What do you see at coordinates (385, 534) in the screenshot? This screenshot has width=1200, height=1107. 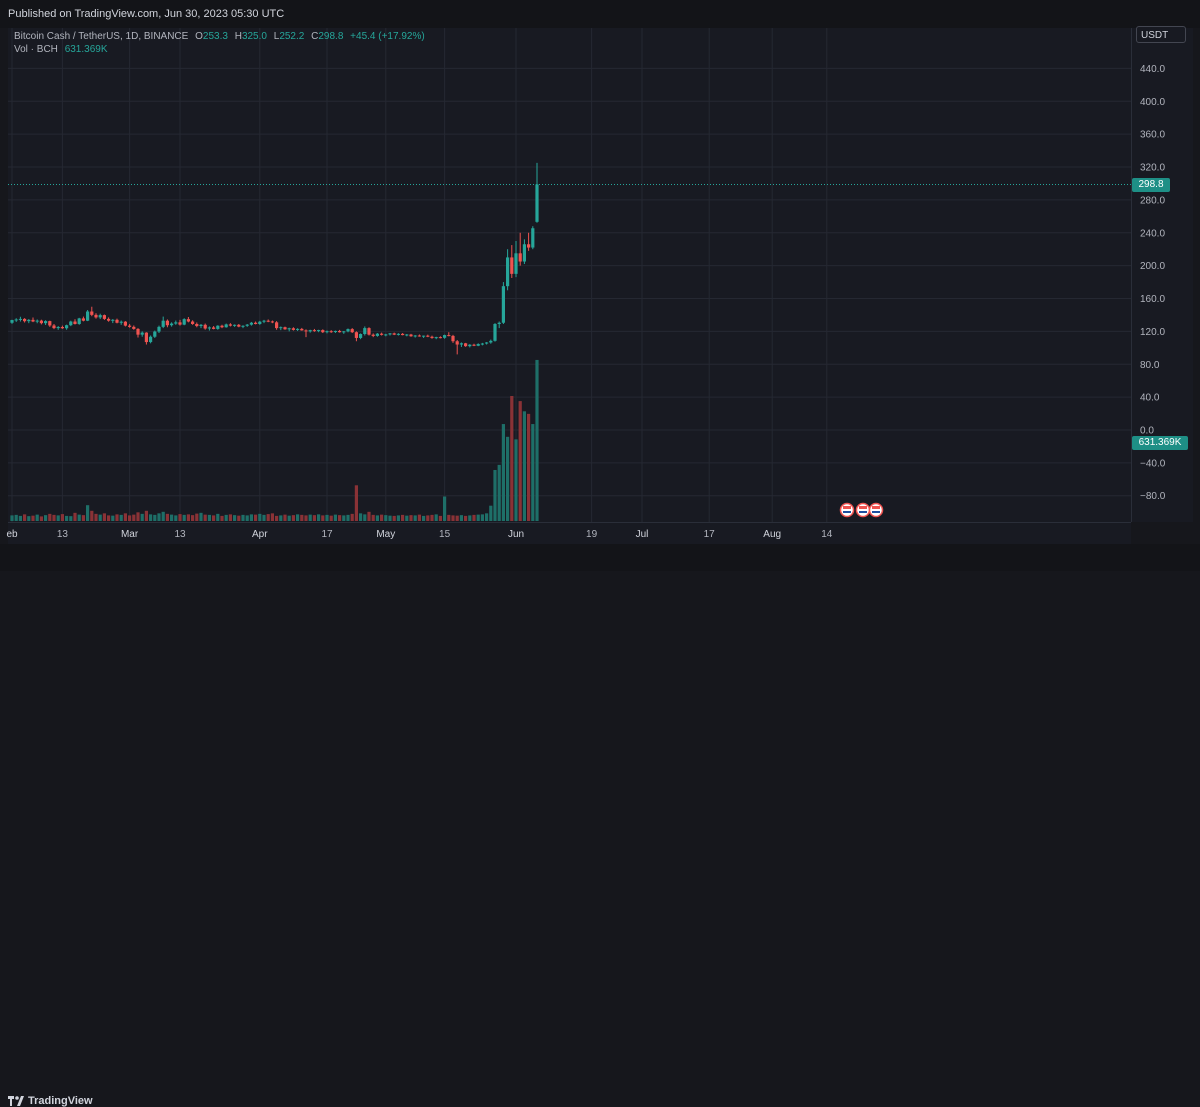 I see `x-tick-label: May` at bounding box center [385, 534].